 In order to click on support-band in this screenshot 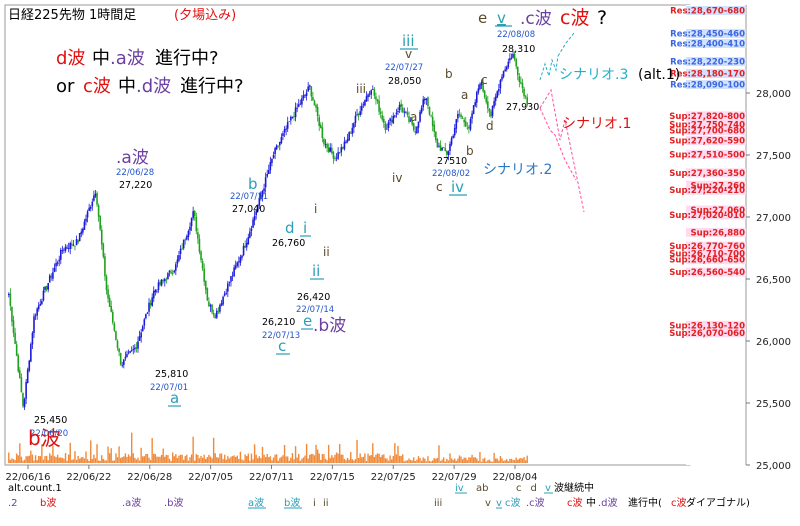, I will do `click(716, 210)`.